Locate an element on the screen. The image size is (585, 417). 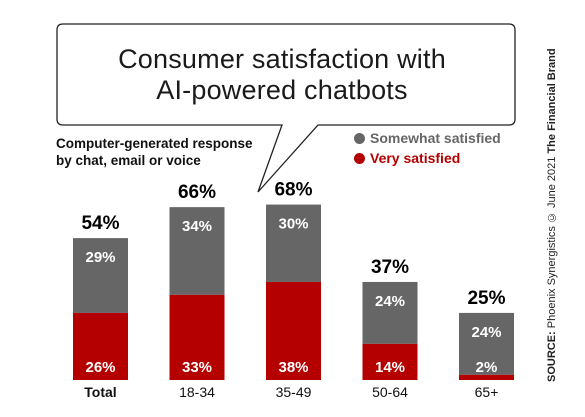
chart-title-line-1: Consumer satisfaction with is located at coordinates (282, 59).